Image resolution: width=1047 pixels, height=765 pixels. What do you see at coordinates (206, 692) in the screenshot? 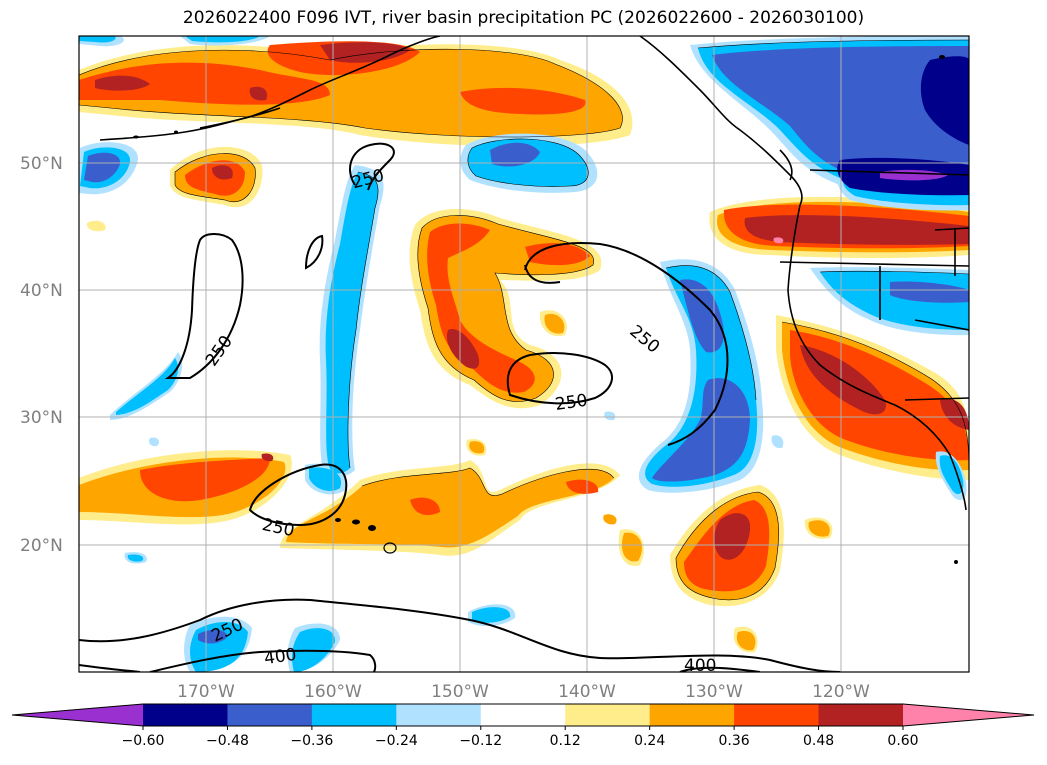
I see `lon-label-170w: 170°W` at bounding box center [206, 692].